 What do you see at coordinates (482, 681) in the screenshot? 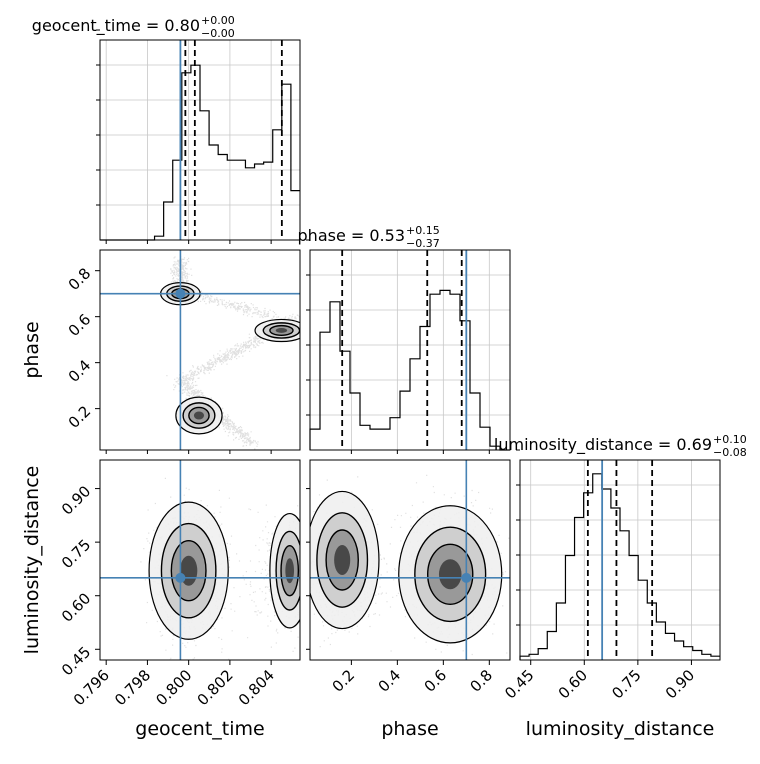
I see `xtick-label: 0.8` at bounding box center [482, 681].